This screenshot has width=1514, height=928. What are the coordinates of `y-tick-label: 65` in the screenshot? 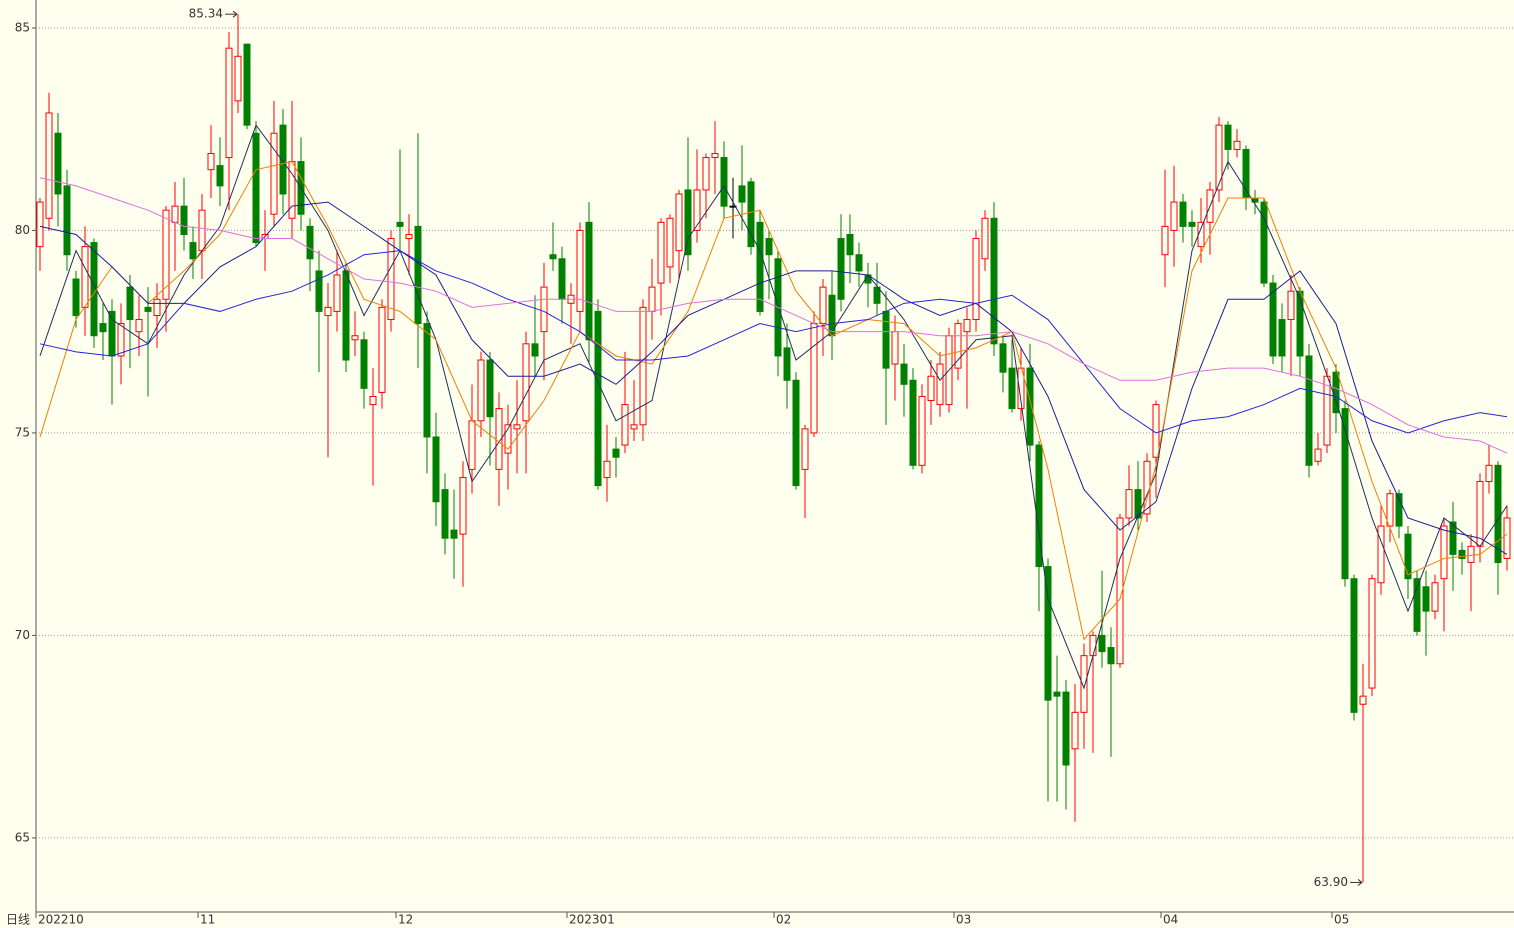 It's located at (22, 837).